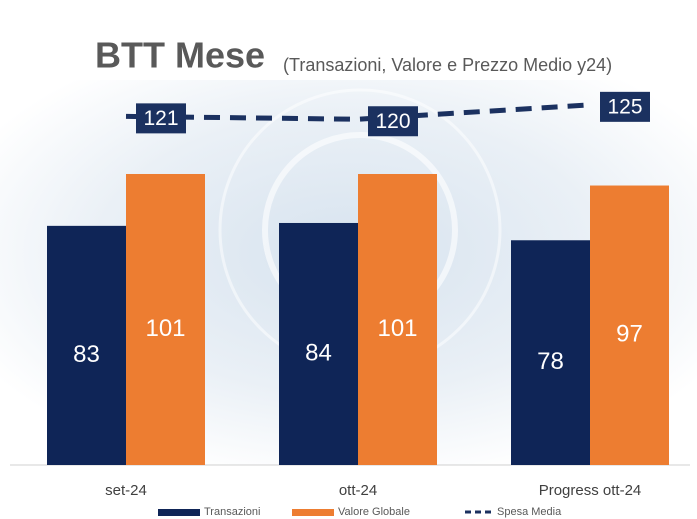  I want to click on chart-subtitle: (Transazioni, Valore e Prezzo Medio y24), so click(447, 65).